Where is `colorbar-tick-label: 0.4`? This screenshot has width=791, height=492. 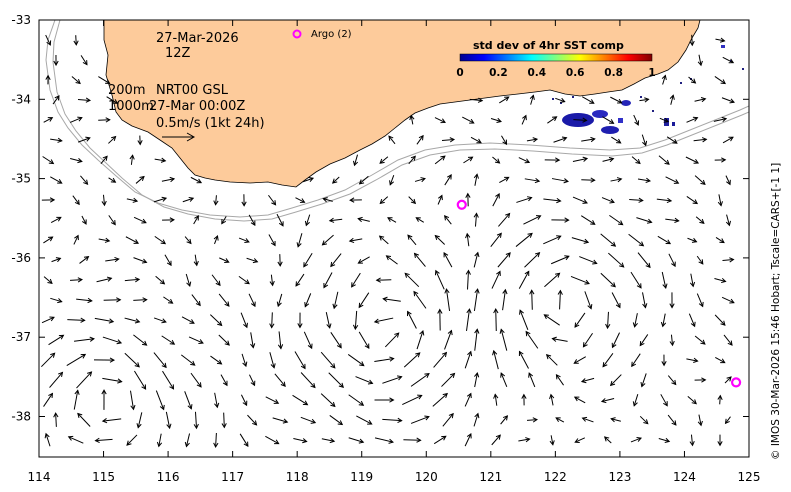 colorbar-tick-label: 0.4 is located at coordinates (536, 73).